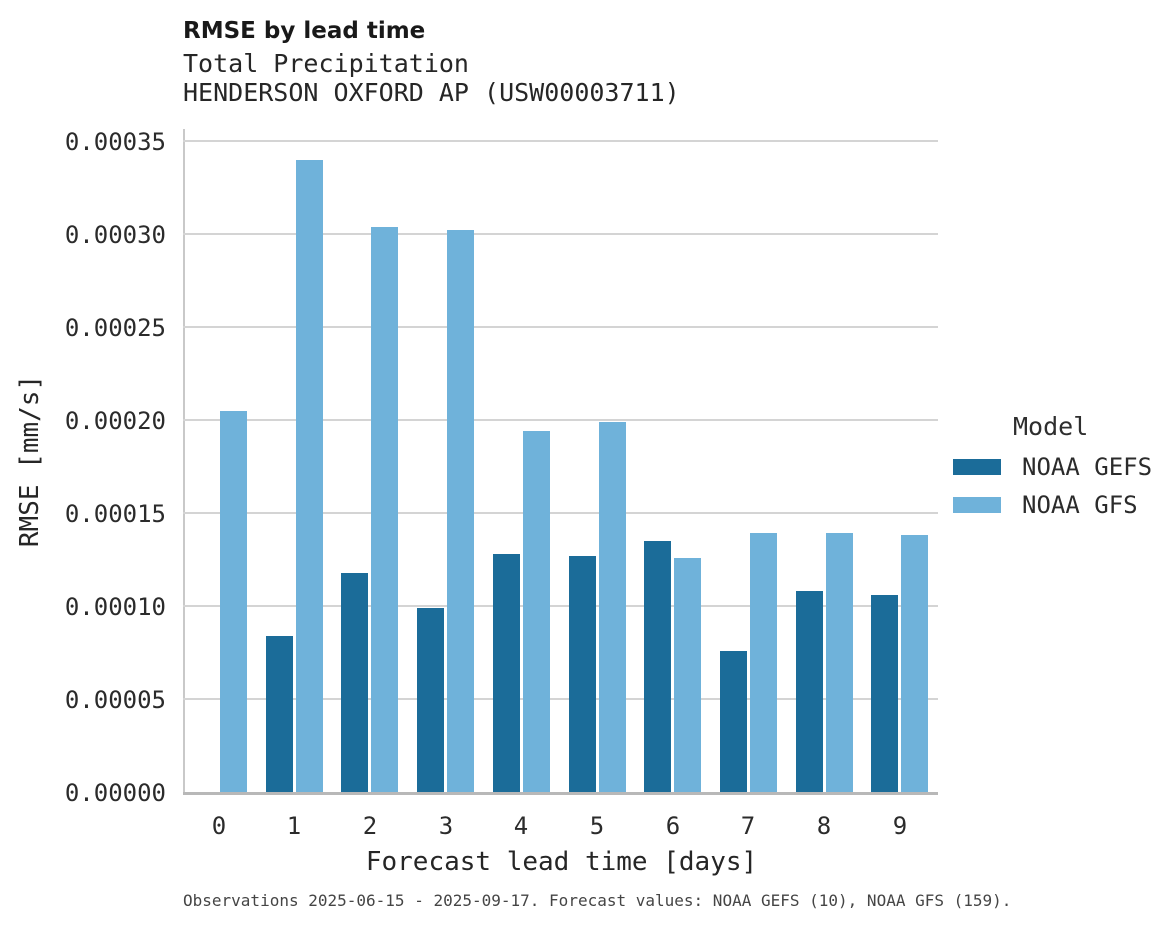  I want to click on y-tick-label: 0.00010, so click(115, 607).